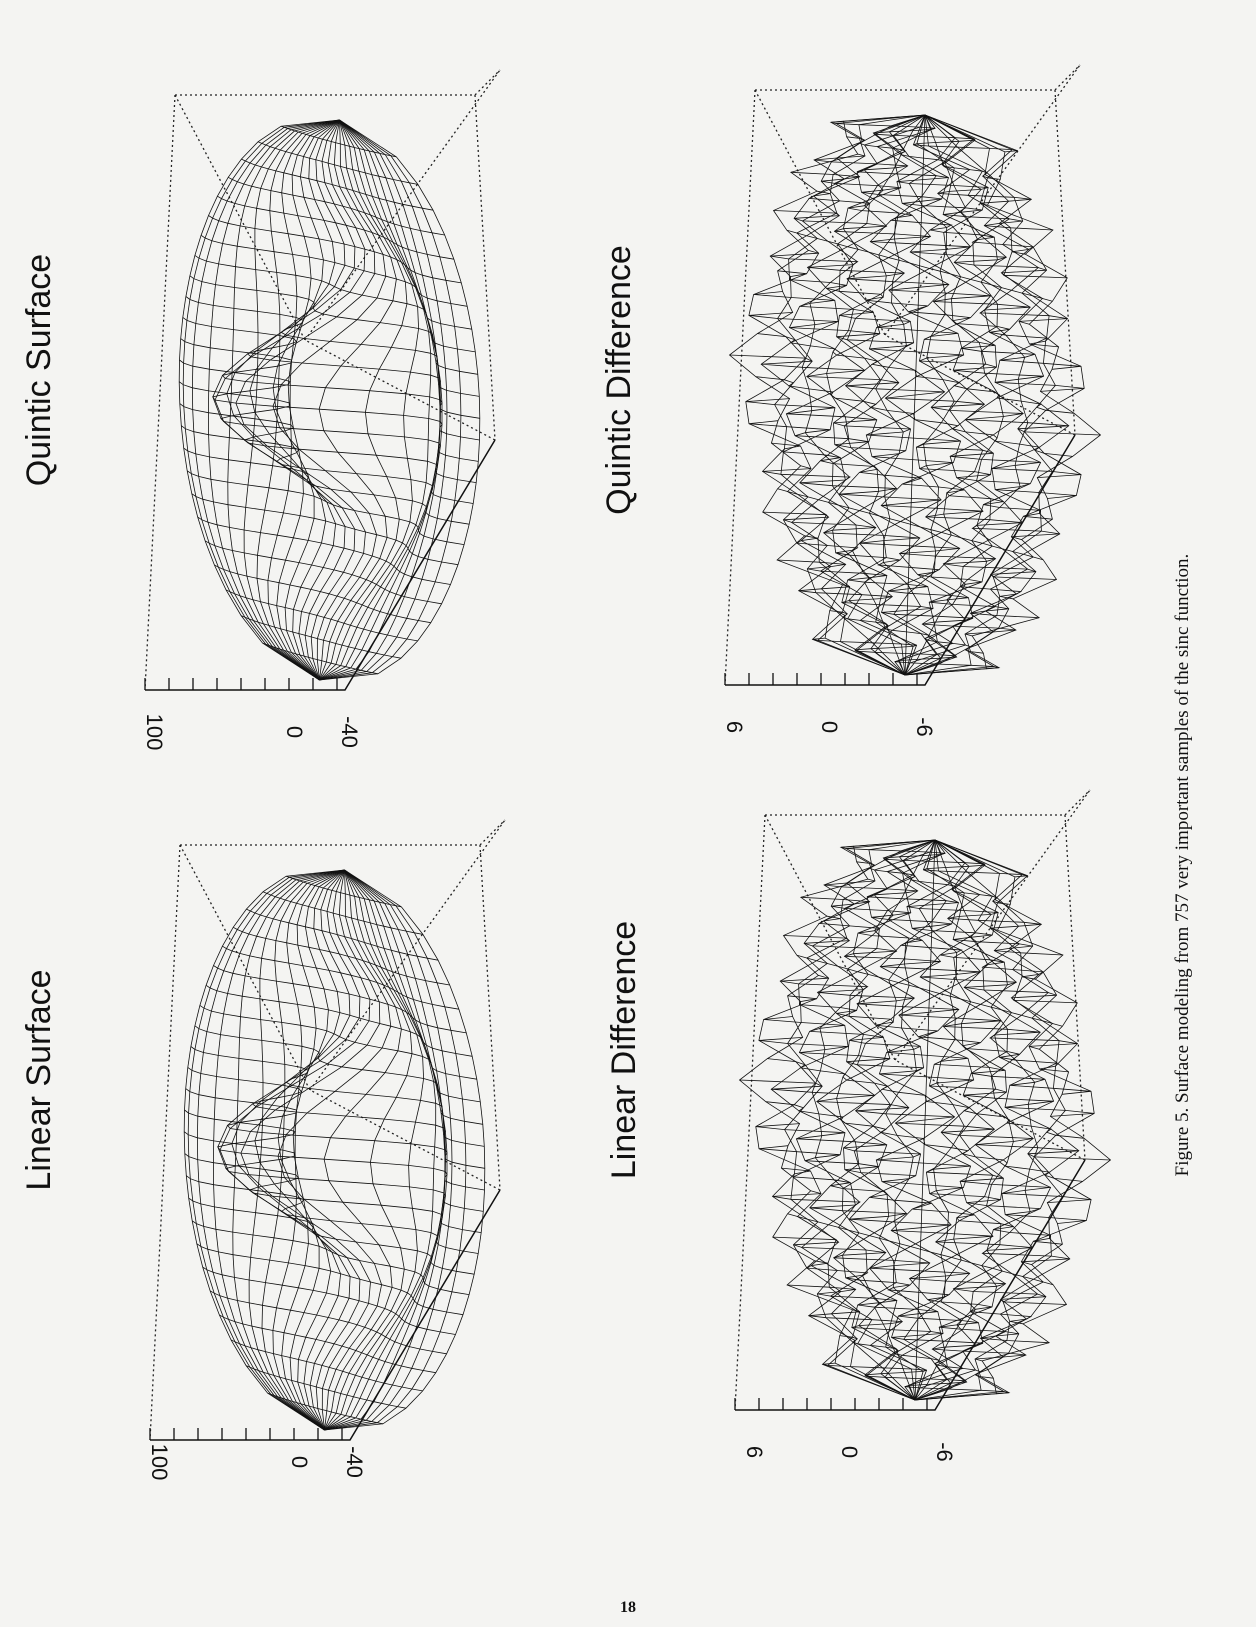 Image resolution: width=1256 pixels, height=1627 pixels. Describe the element at coordinates (619, 380) in the screenshot. I see `panel-title: Quintic Difference` at that location.